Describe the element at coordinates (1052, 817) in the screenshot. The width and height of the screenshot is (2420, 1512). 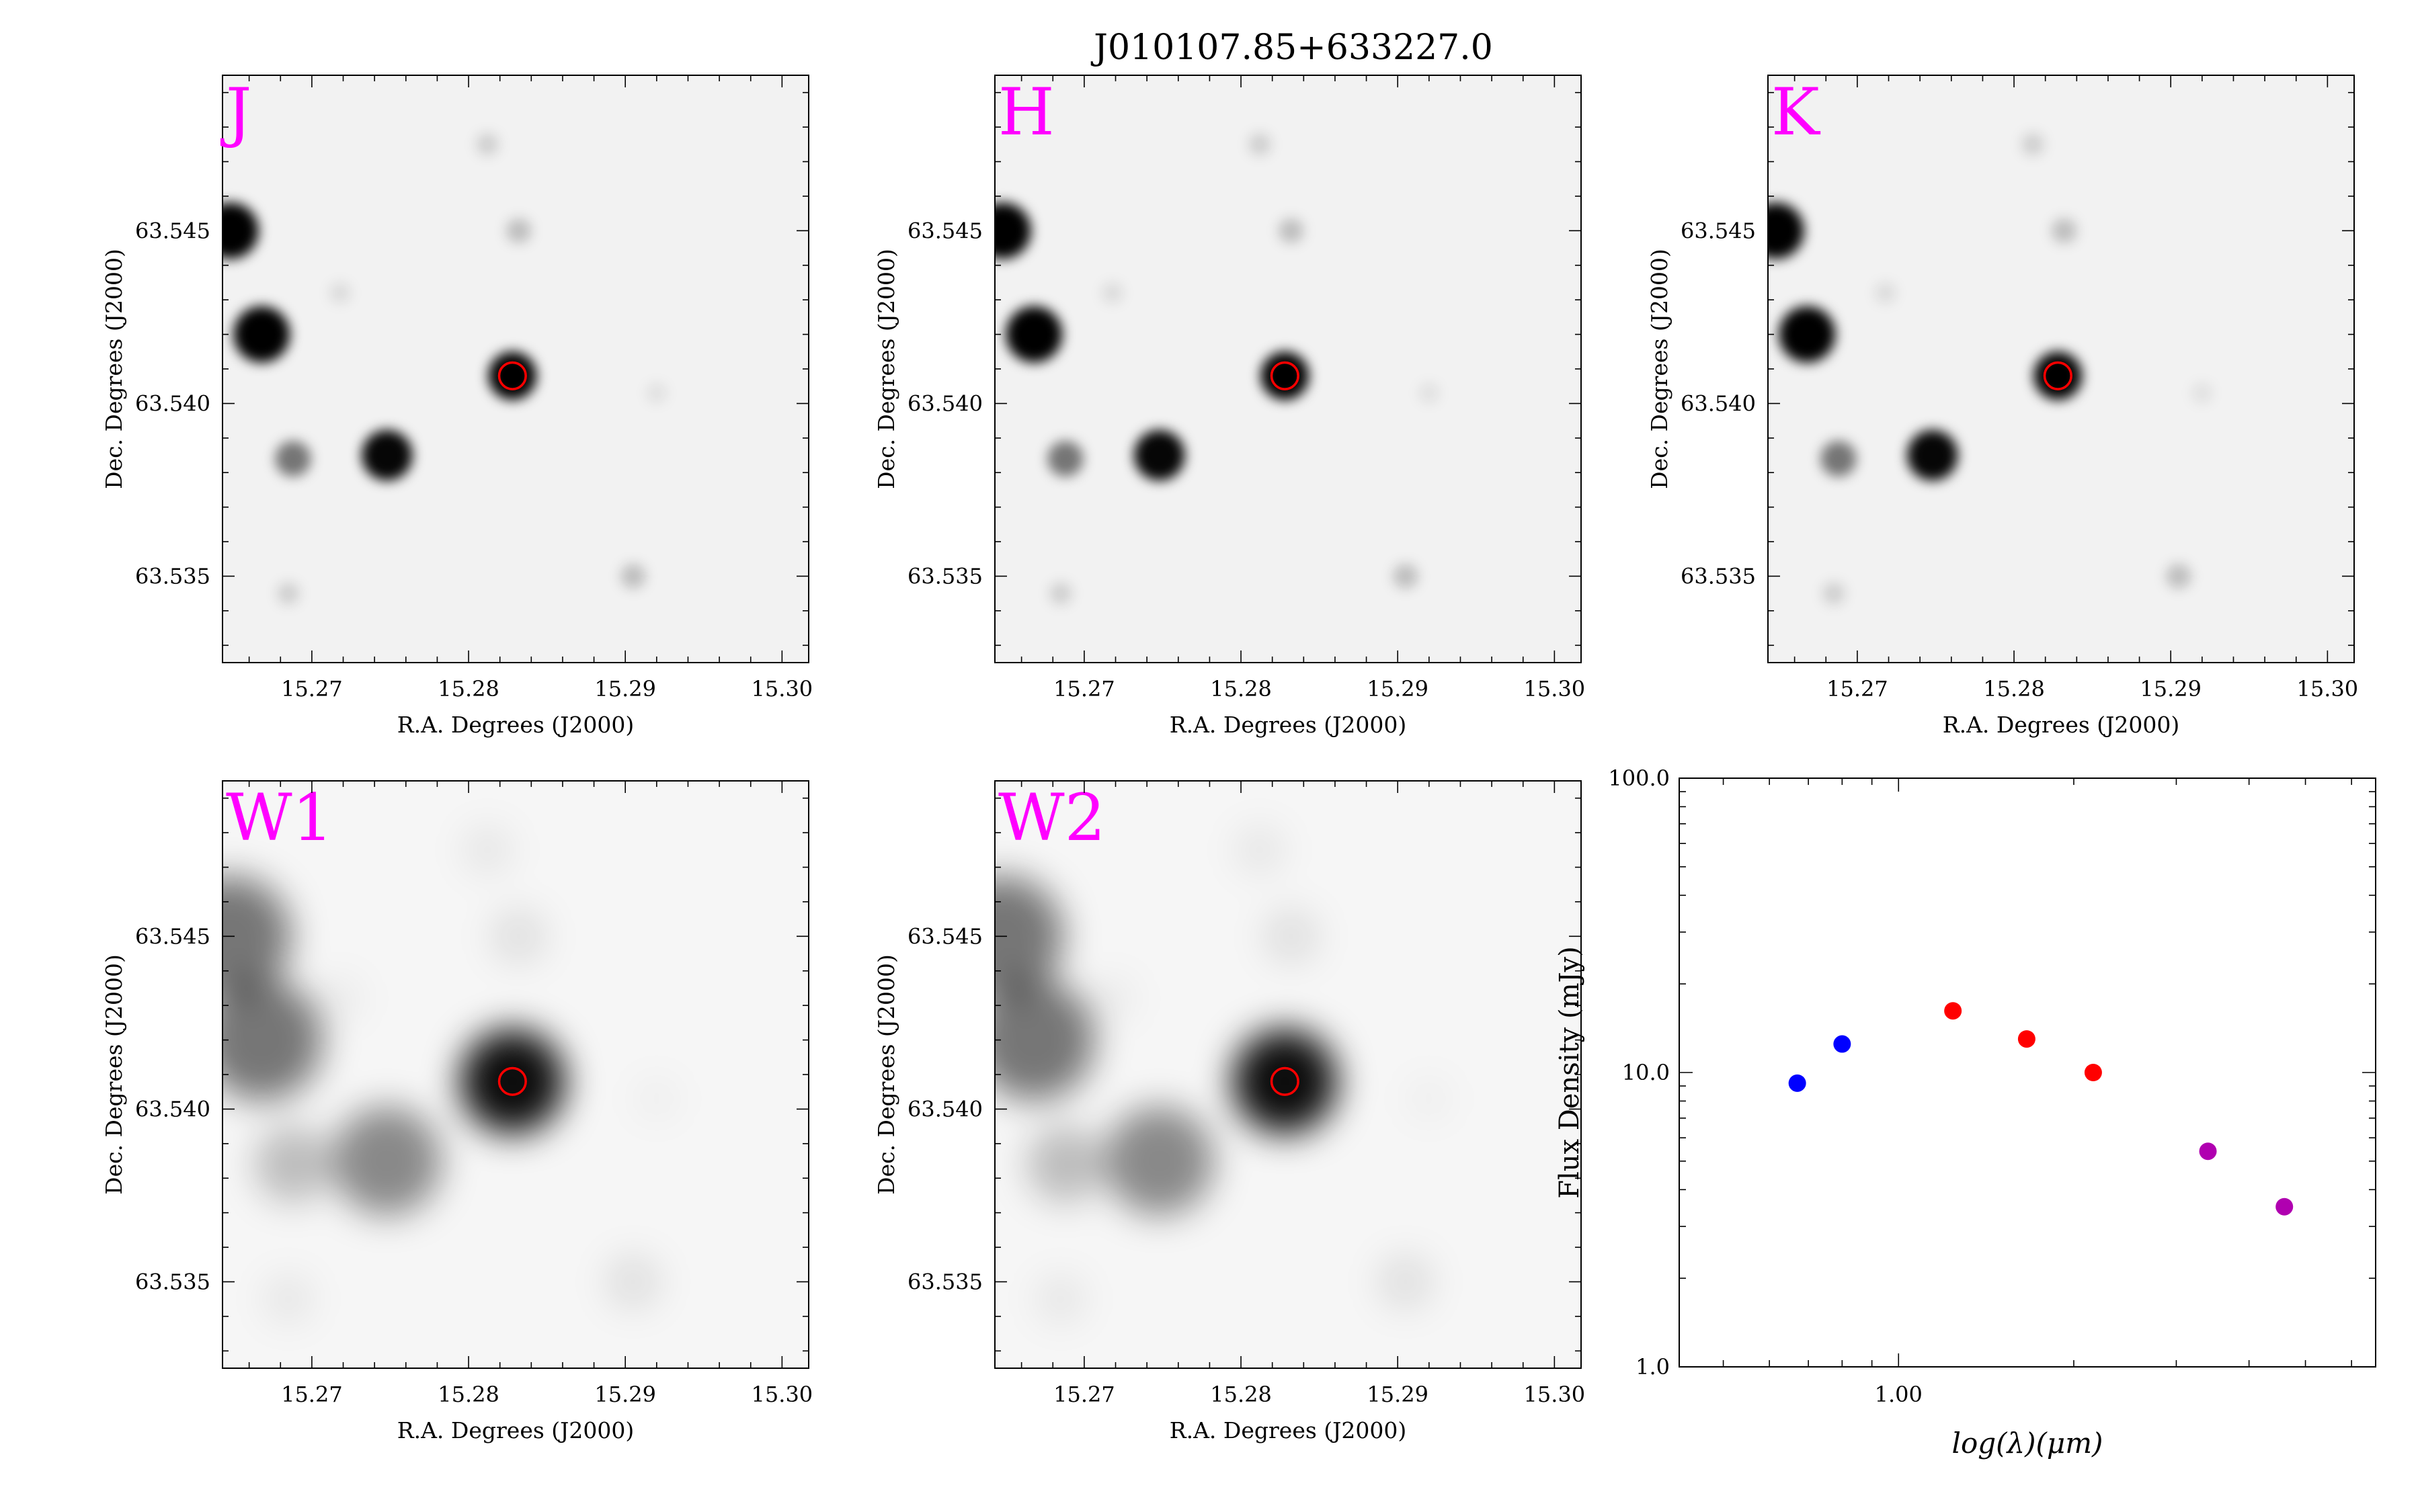
I see `band-label: W2` at that location.